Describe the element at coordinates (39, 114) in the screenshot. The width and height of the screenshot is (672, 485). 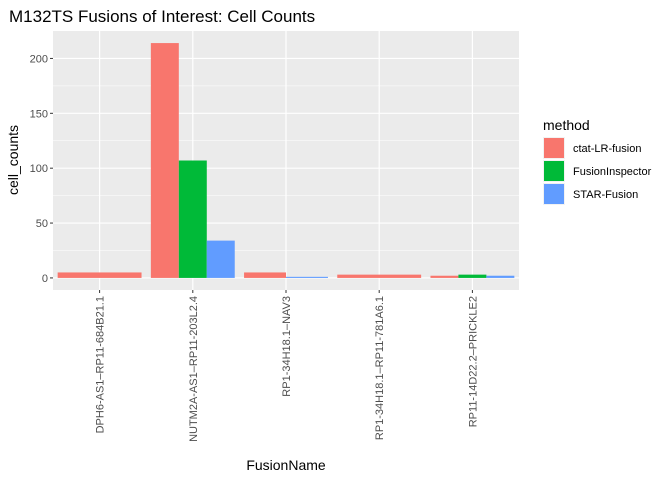
I see `y-tick-label: 150` at that location.